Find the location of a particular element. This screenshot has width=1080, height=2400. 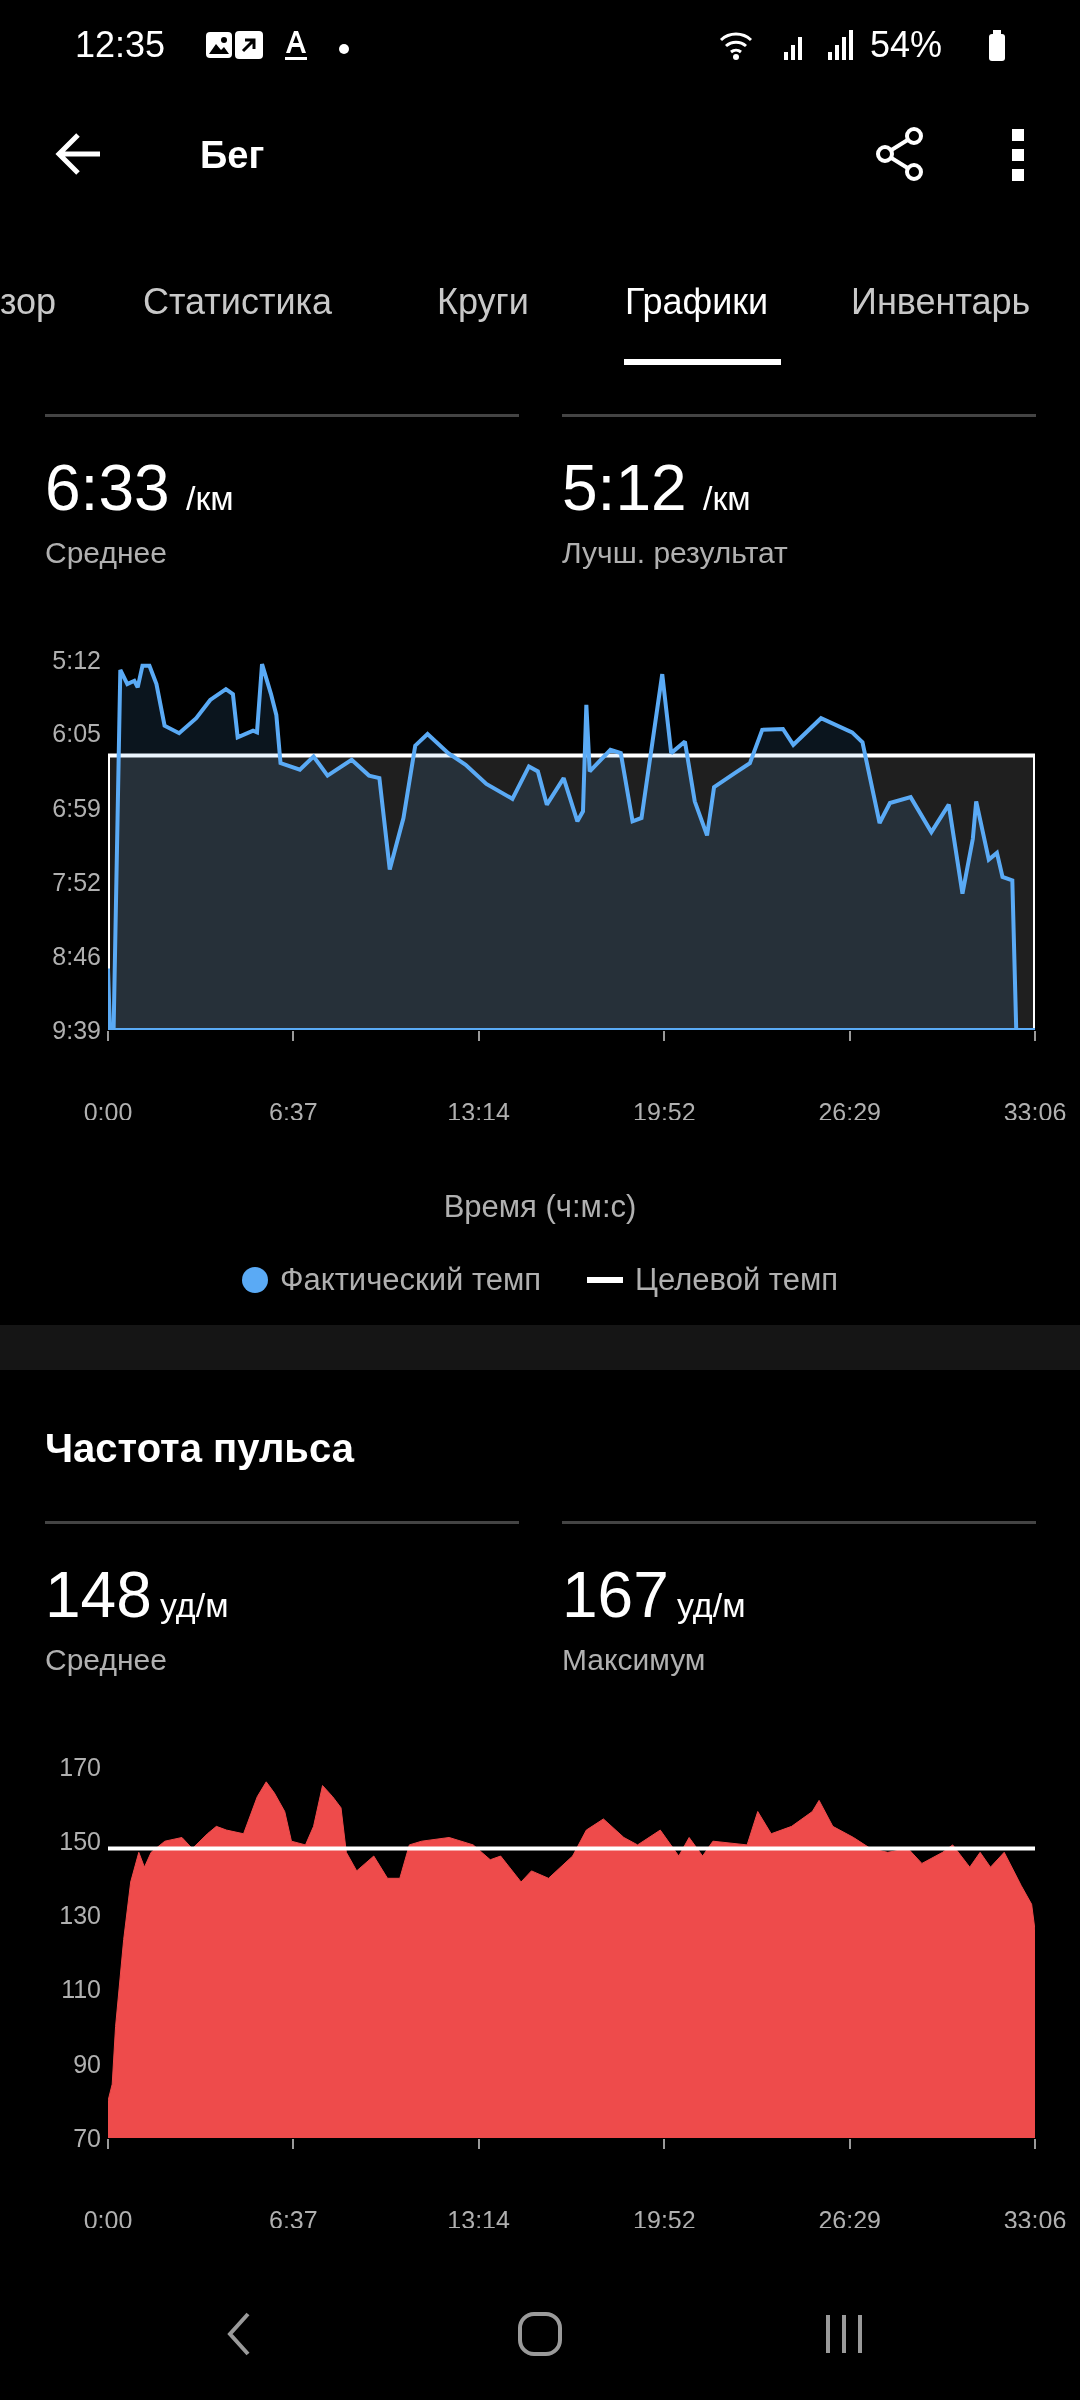

text: Круги is located at coordinates (483, 302).